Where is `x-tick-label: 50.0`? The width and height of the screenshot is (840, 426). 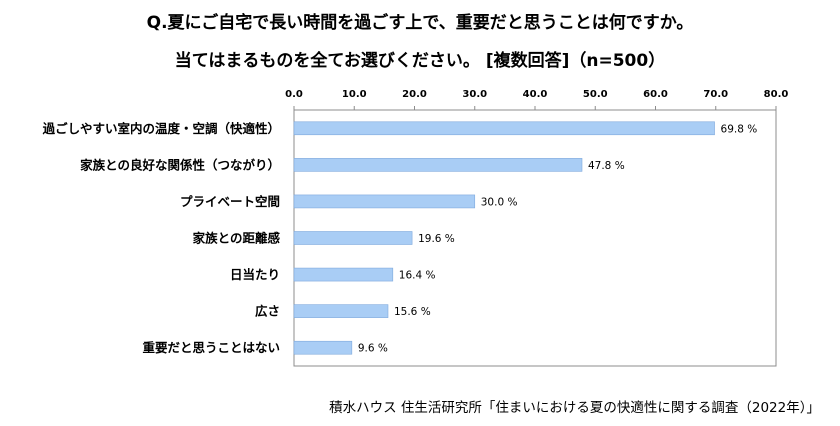
x-tick-label: 50.0 is located at coordinates (595, 94).